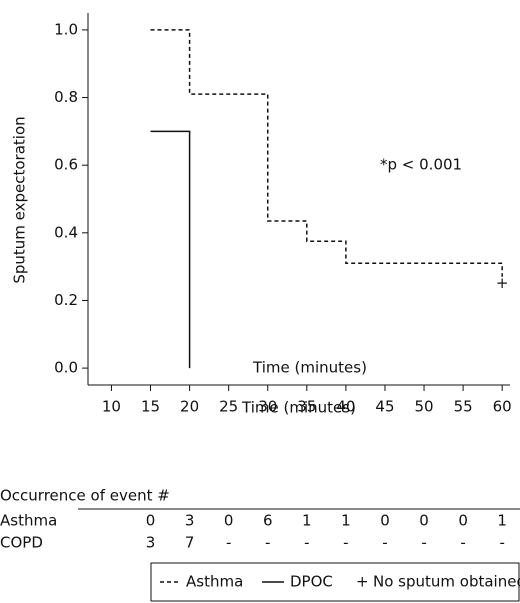  What do you see at coordinates (446, 582) in the screenshot?
I see `legend-label: No sputum obtained` at bounding box center [446, 582].